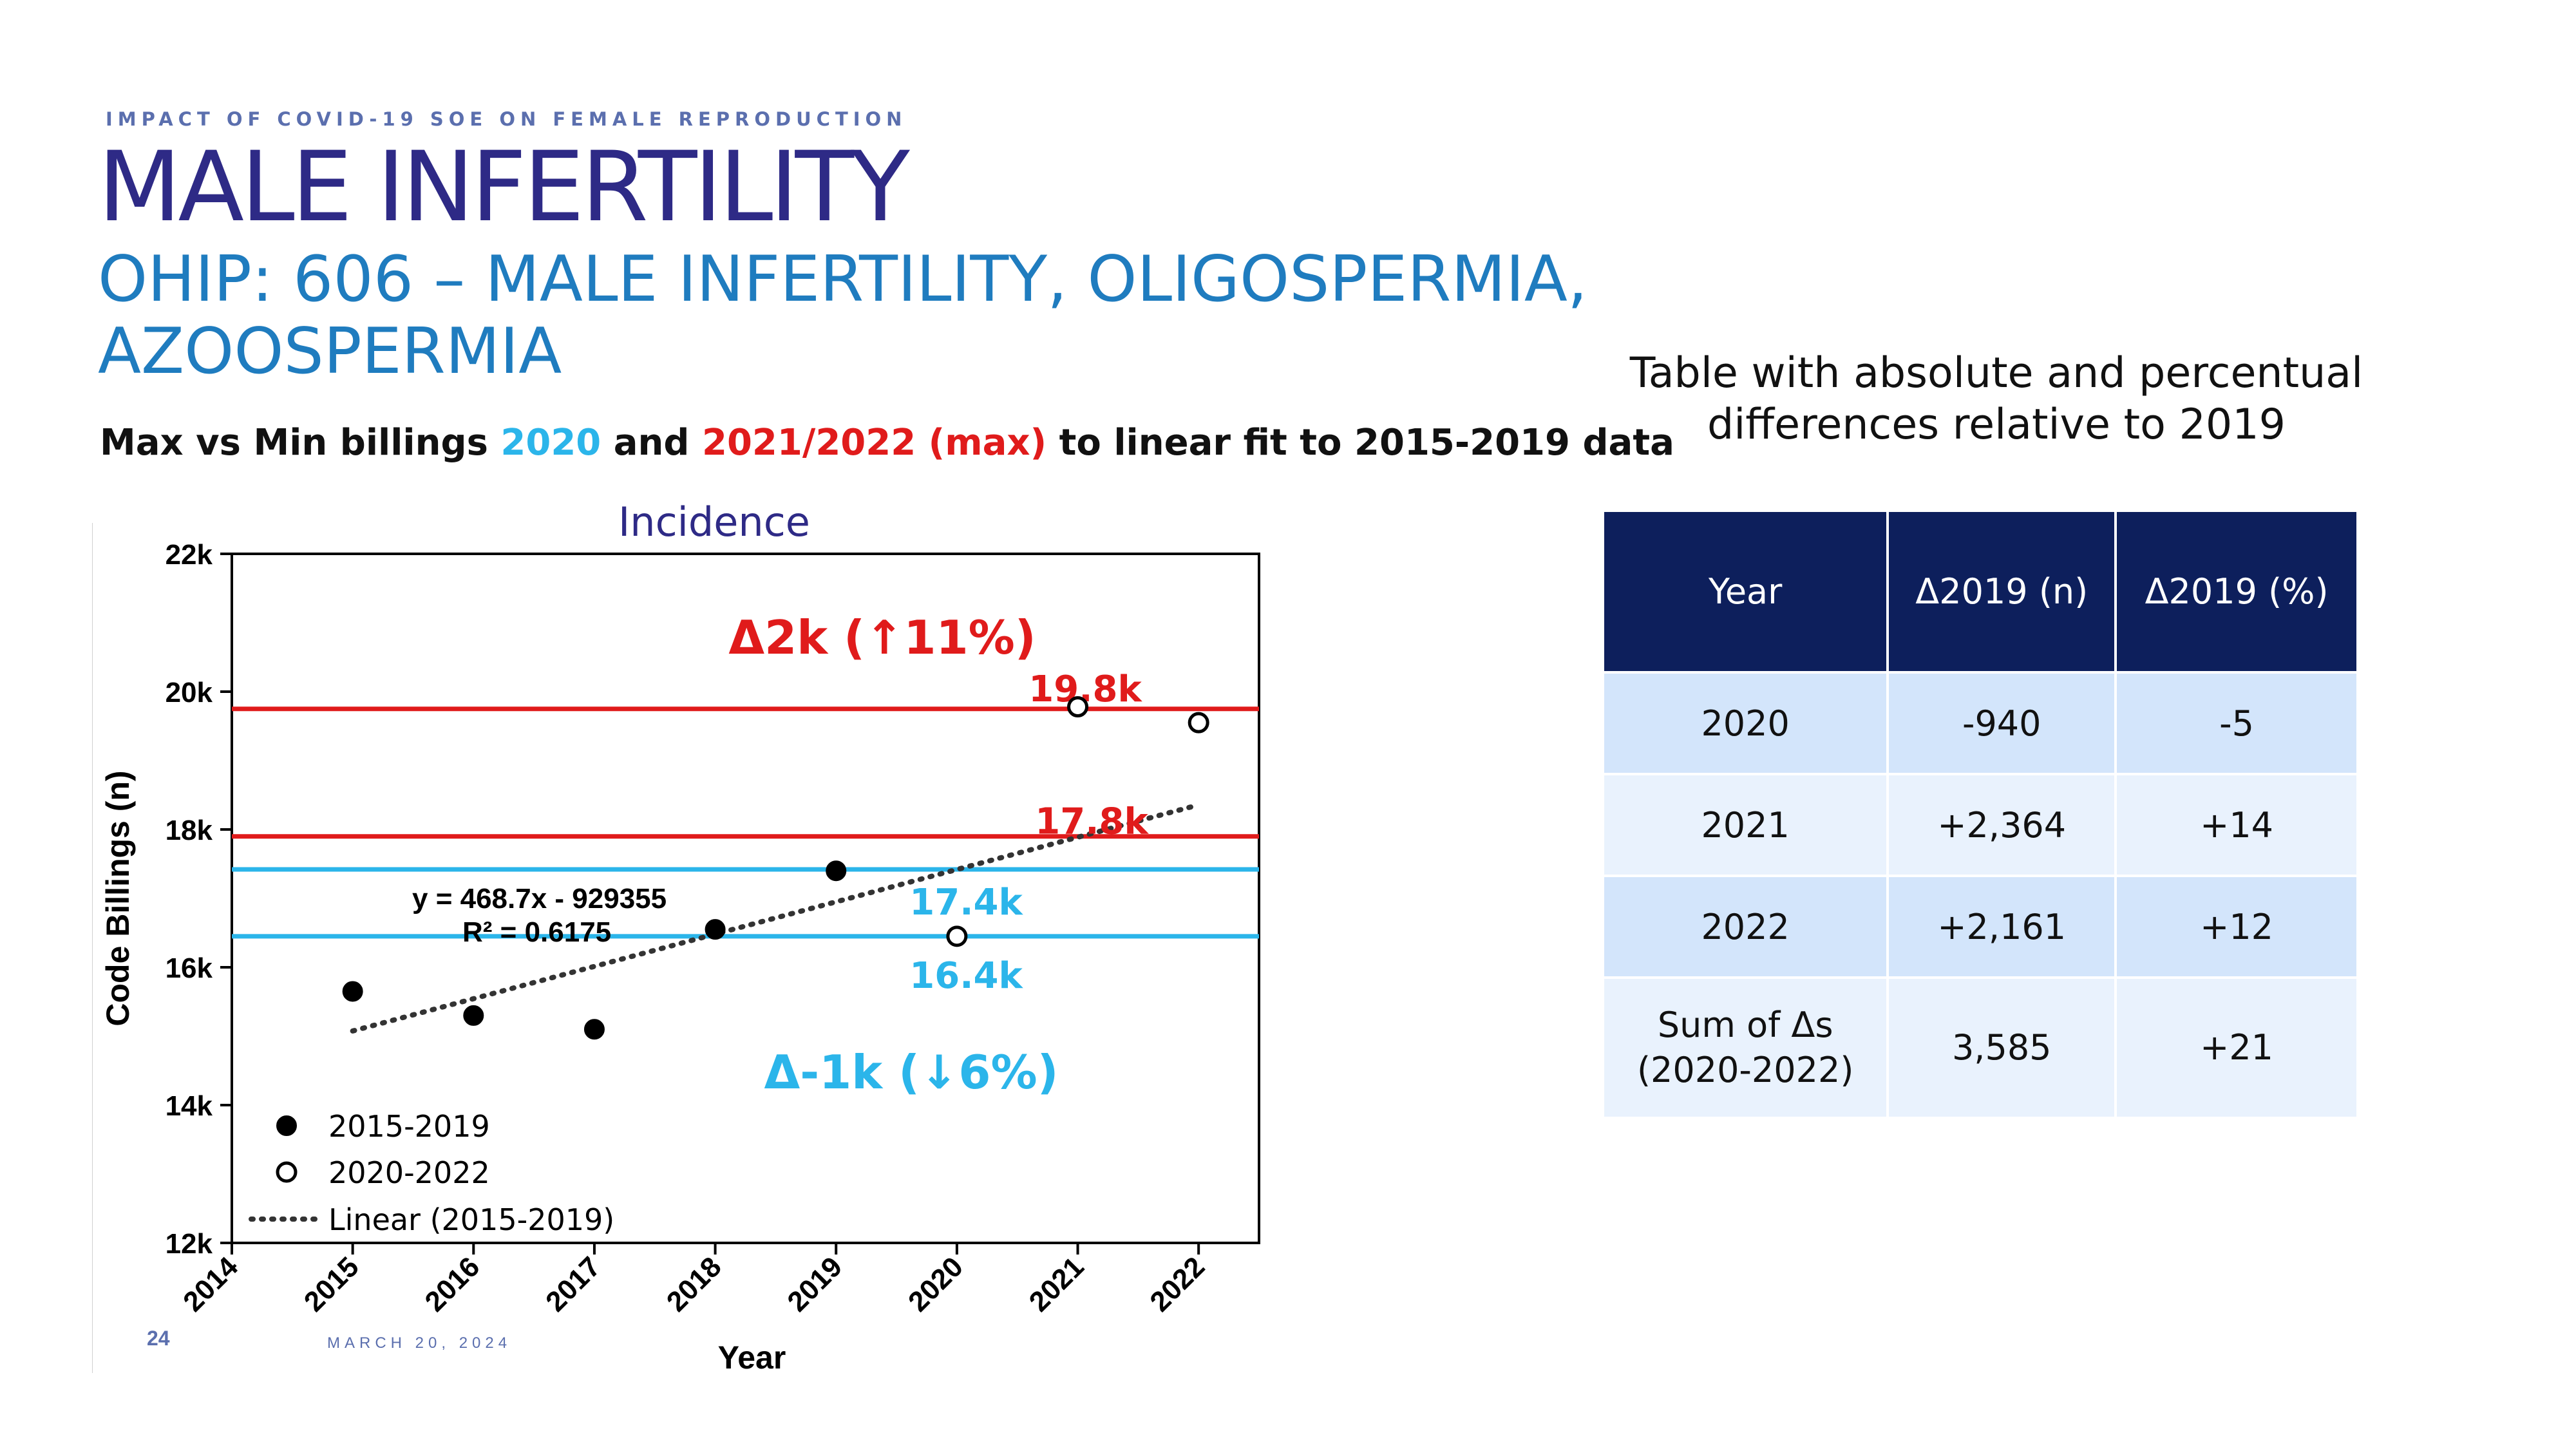 The image size is (2576, 1449). I want to click on table-row: 2021 +2,364 +14, so click(1980, 825).